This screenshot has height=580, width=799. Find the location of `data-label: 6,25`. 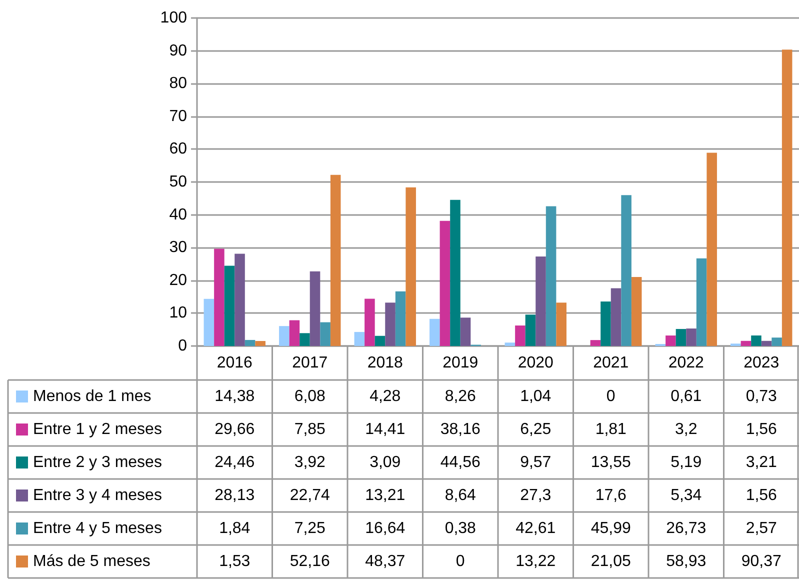

data-label: 6,25 is located at coordinates (536, 429).